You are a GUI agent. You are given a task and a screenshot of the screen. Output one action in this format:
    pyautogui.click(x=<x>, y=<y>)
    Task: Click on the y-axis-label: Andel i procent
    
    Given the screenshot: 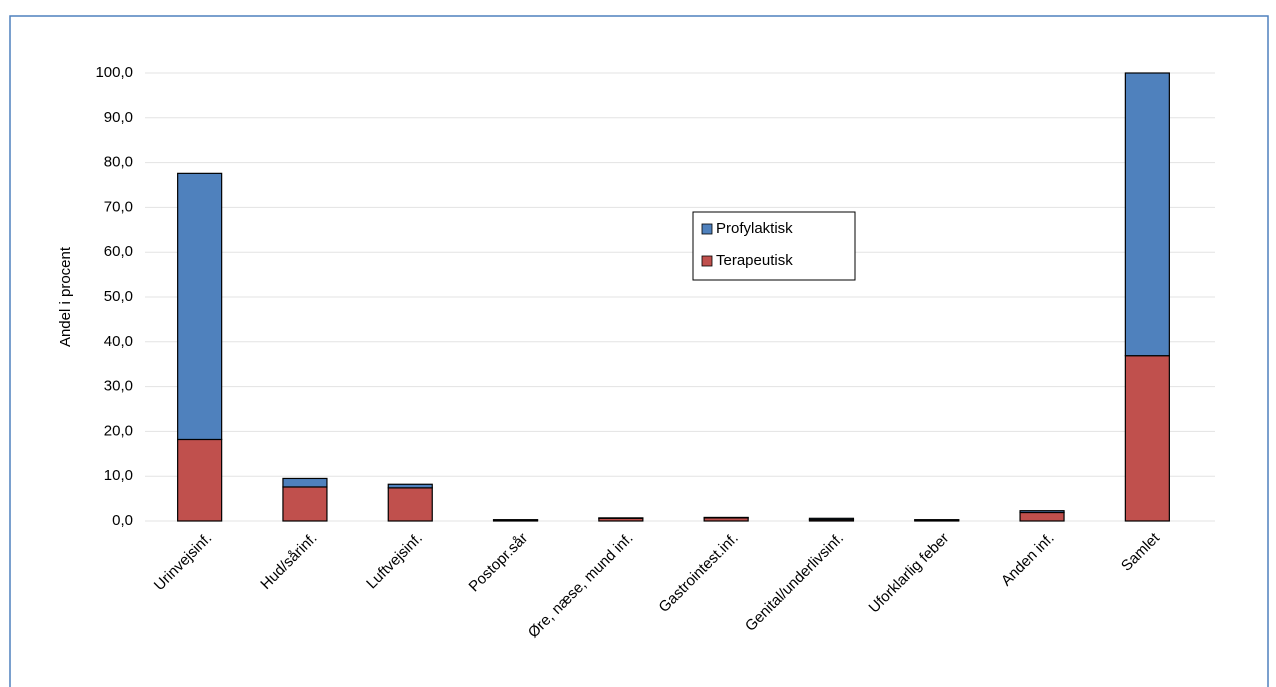 What is the action you would take?
    pyautogui.click(x=65, y=296)
    